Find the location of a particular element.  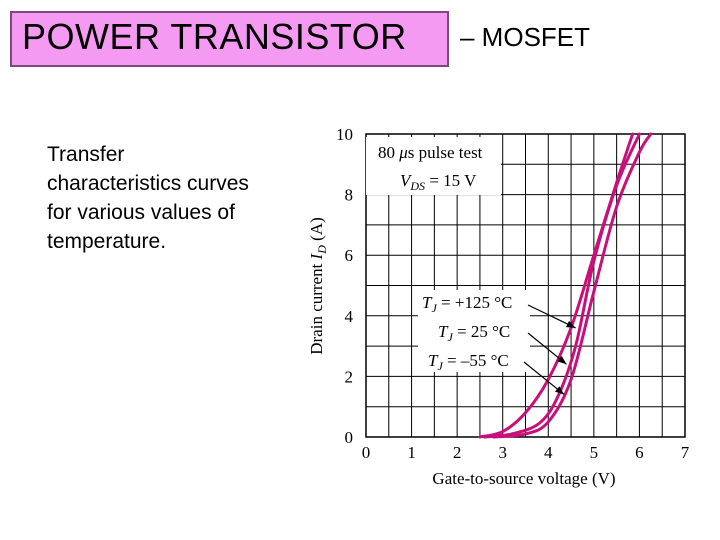

x-tick-label: 0 is located at coordinates (366, 452).